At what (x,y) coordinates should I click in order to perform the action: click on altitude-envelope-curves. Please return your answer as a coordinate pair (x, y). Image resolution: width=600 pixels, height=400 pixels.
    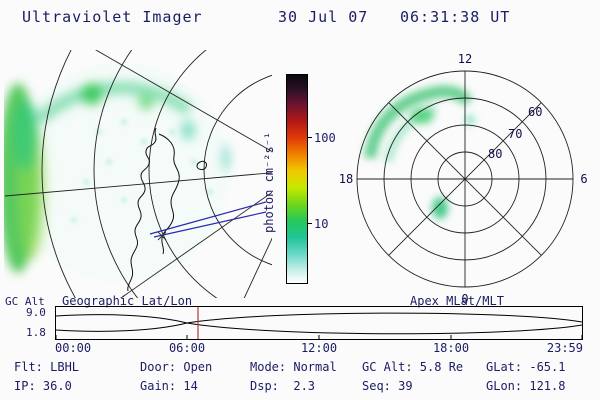
    Looking at the image, I should click on (319, 323).